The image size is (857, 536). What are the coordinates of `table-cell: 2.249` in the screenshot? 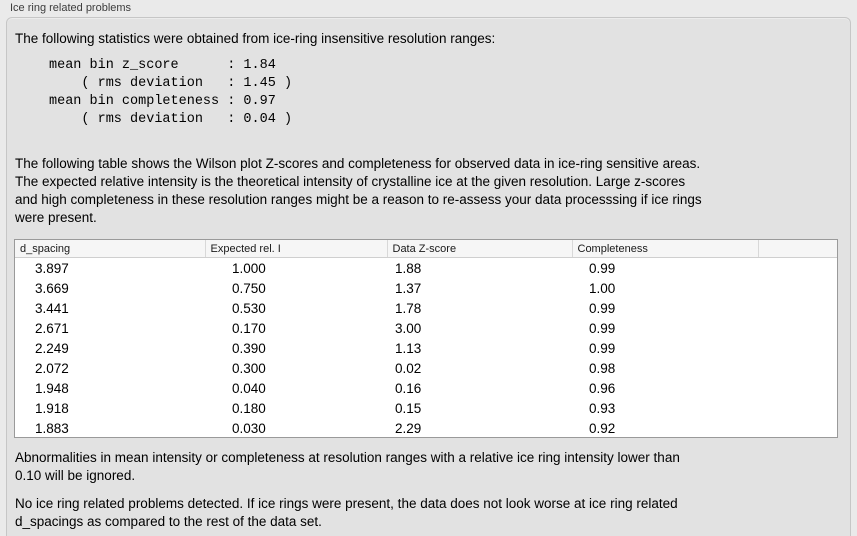 It's located at (52, 348).